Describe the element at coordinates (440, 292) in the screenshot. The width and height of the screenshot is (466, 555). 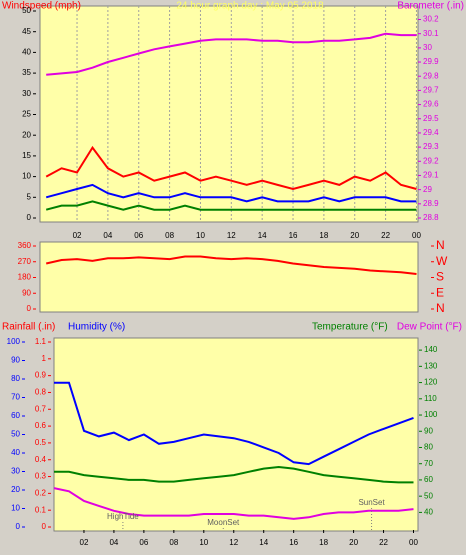
I see `tick-label: E` at that location.